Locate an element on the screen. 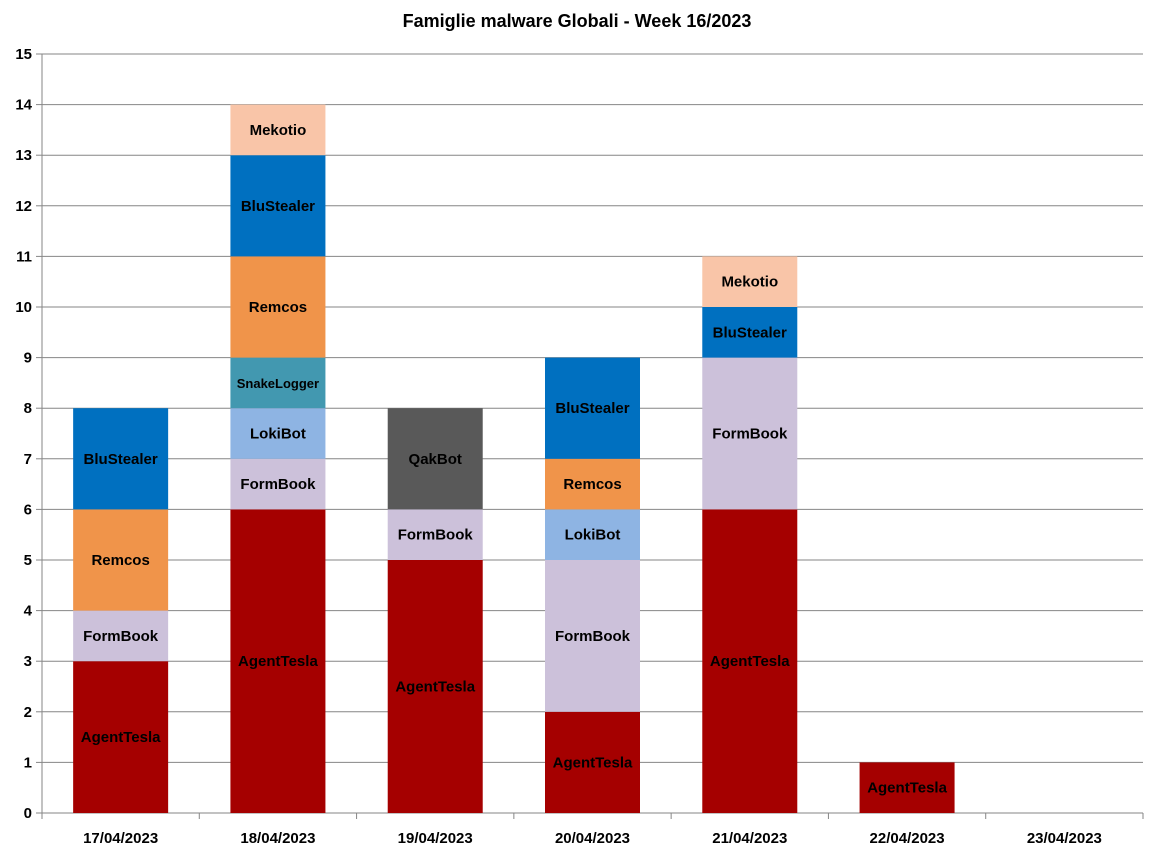 This screenshot has width=1154, height=854. y-tick-label: 1 is located at coordinates (28, 762).